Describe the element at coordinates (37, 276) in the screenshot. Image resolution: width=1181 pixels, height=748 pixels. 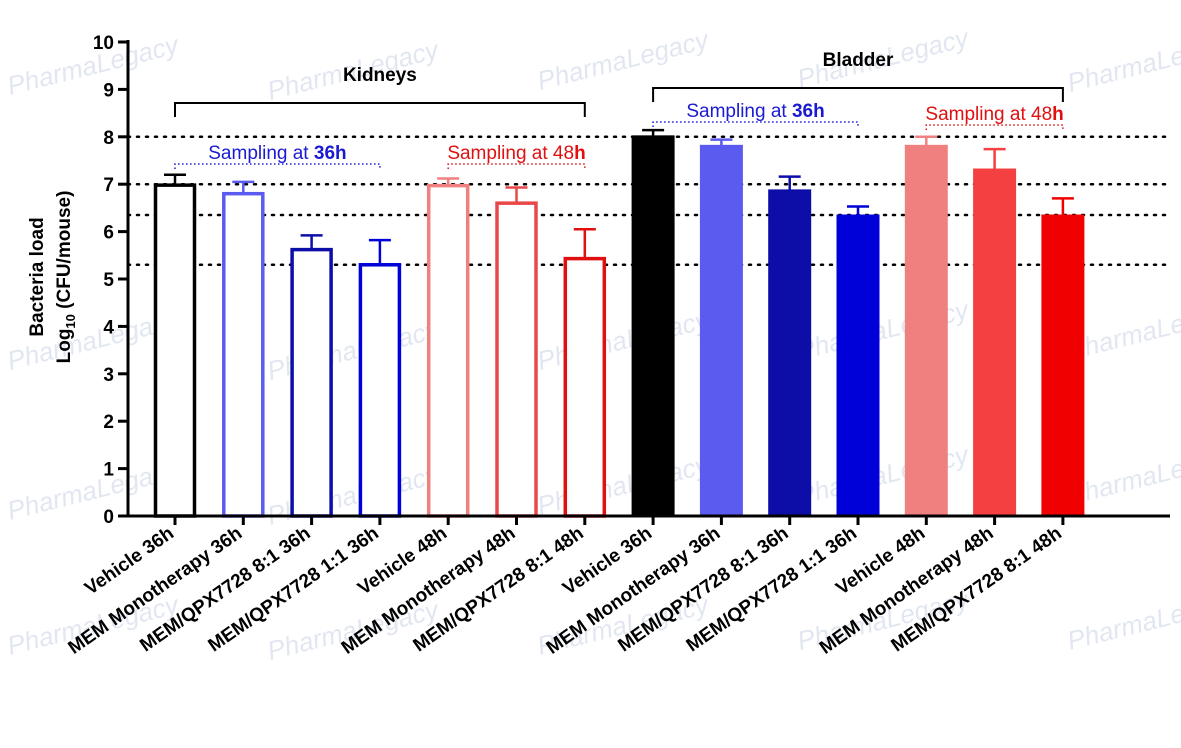
I see `y-axis-title: Bacteria load` at that location.